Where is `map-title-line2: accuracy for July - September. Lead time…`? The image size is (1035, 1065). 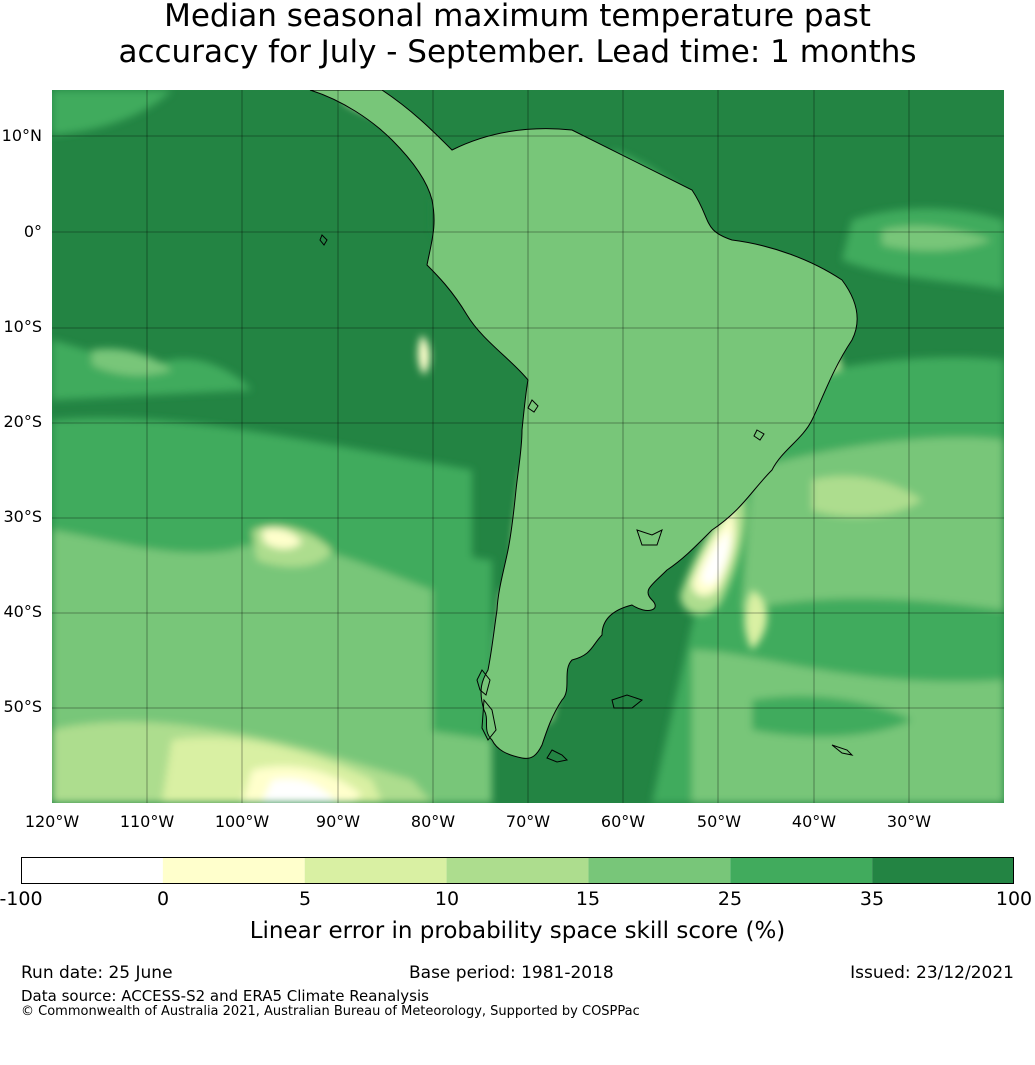 map-title-line2: accuracy for July - September. Lead time… is located at coordinates (517, 52).